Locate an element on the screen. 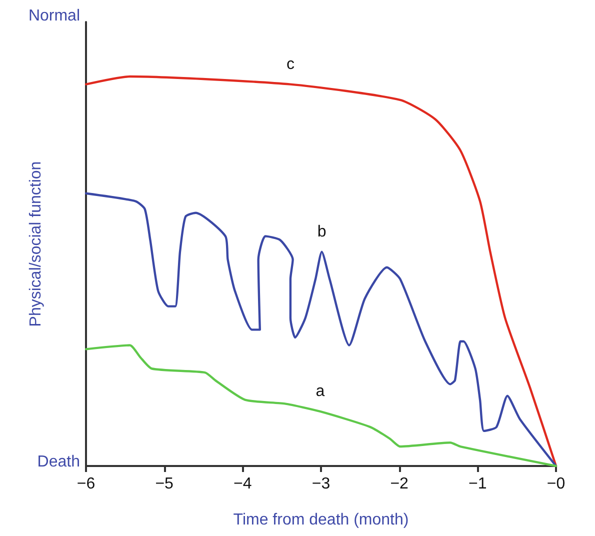 The height and width of the screenshot is (536, 595). series-label: a is located at coordinates (320, 391).